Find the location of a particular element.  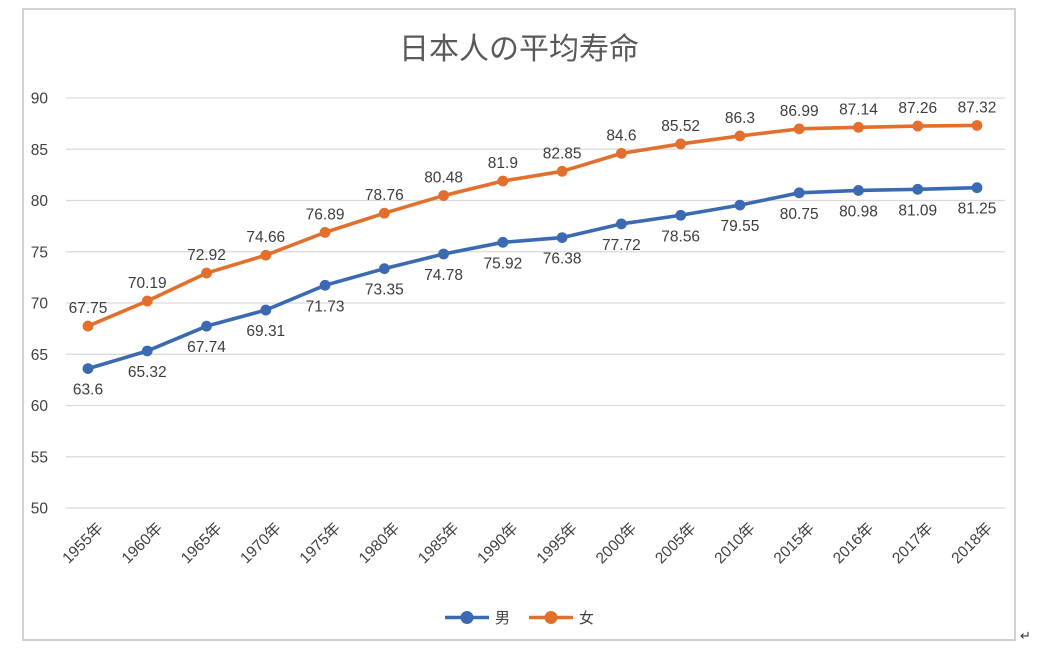

y-tick-label: 75 is located at coordinates (39, 252).